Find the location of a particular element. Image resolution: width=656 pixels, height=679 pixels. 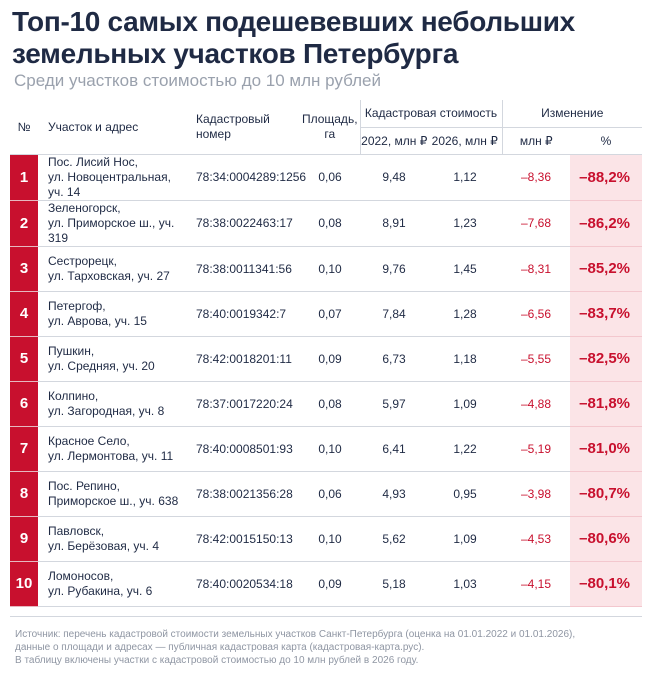

header-num: № is located at coordinates (24, 127).